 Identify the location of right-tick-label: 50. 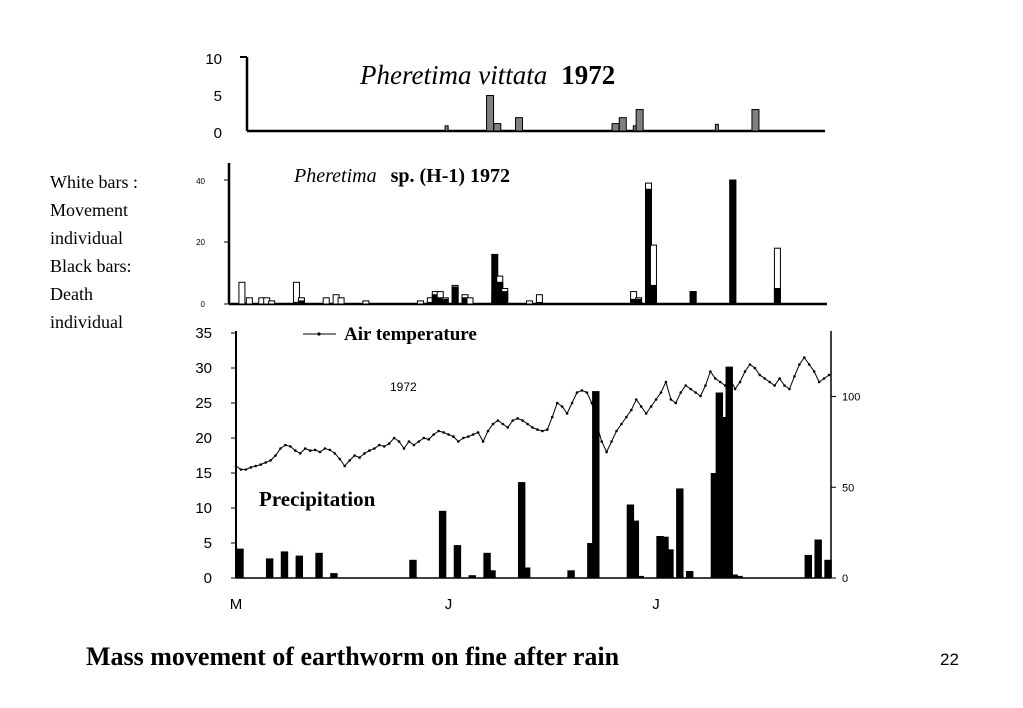
(848, 488).